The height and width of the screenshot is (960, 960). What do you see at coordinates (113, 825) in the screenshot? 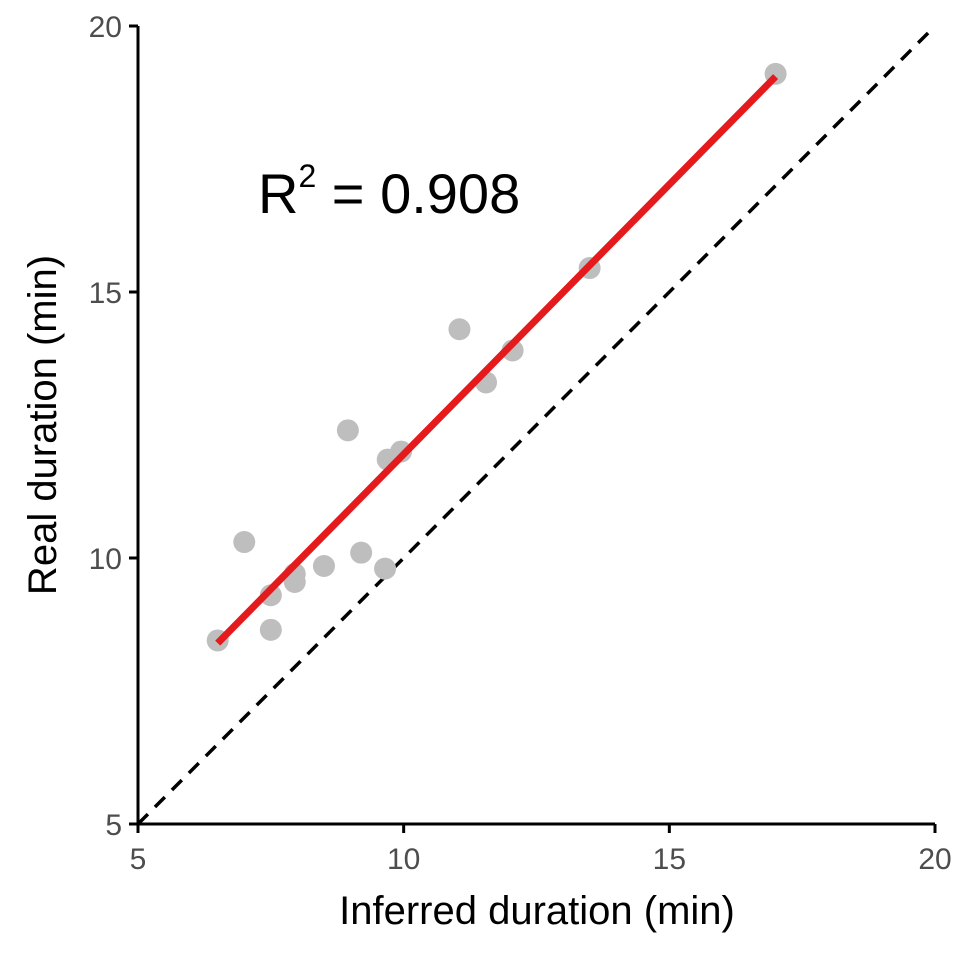
I see `y-tick-label: 5` at bounding box center [113, 825].